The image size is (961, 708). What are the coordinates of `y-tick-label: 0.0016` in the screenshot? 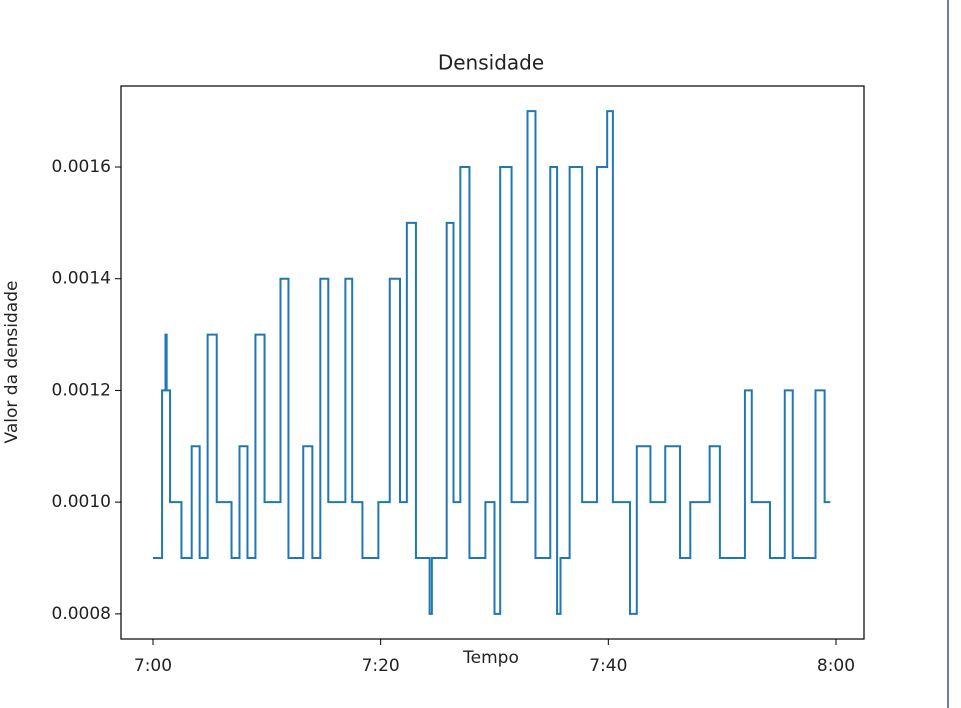 It's located at (81, 167).